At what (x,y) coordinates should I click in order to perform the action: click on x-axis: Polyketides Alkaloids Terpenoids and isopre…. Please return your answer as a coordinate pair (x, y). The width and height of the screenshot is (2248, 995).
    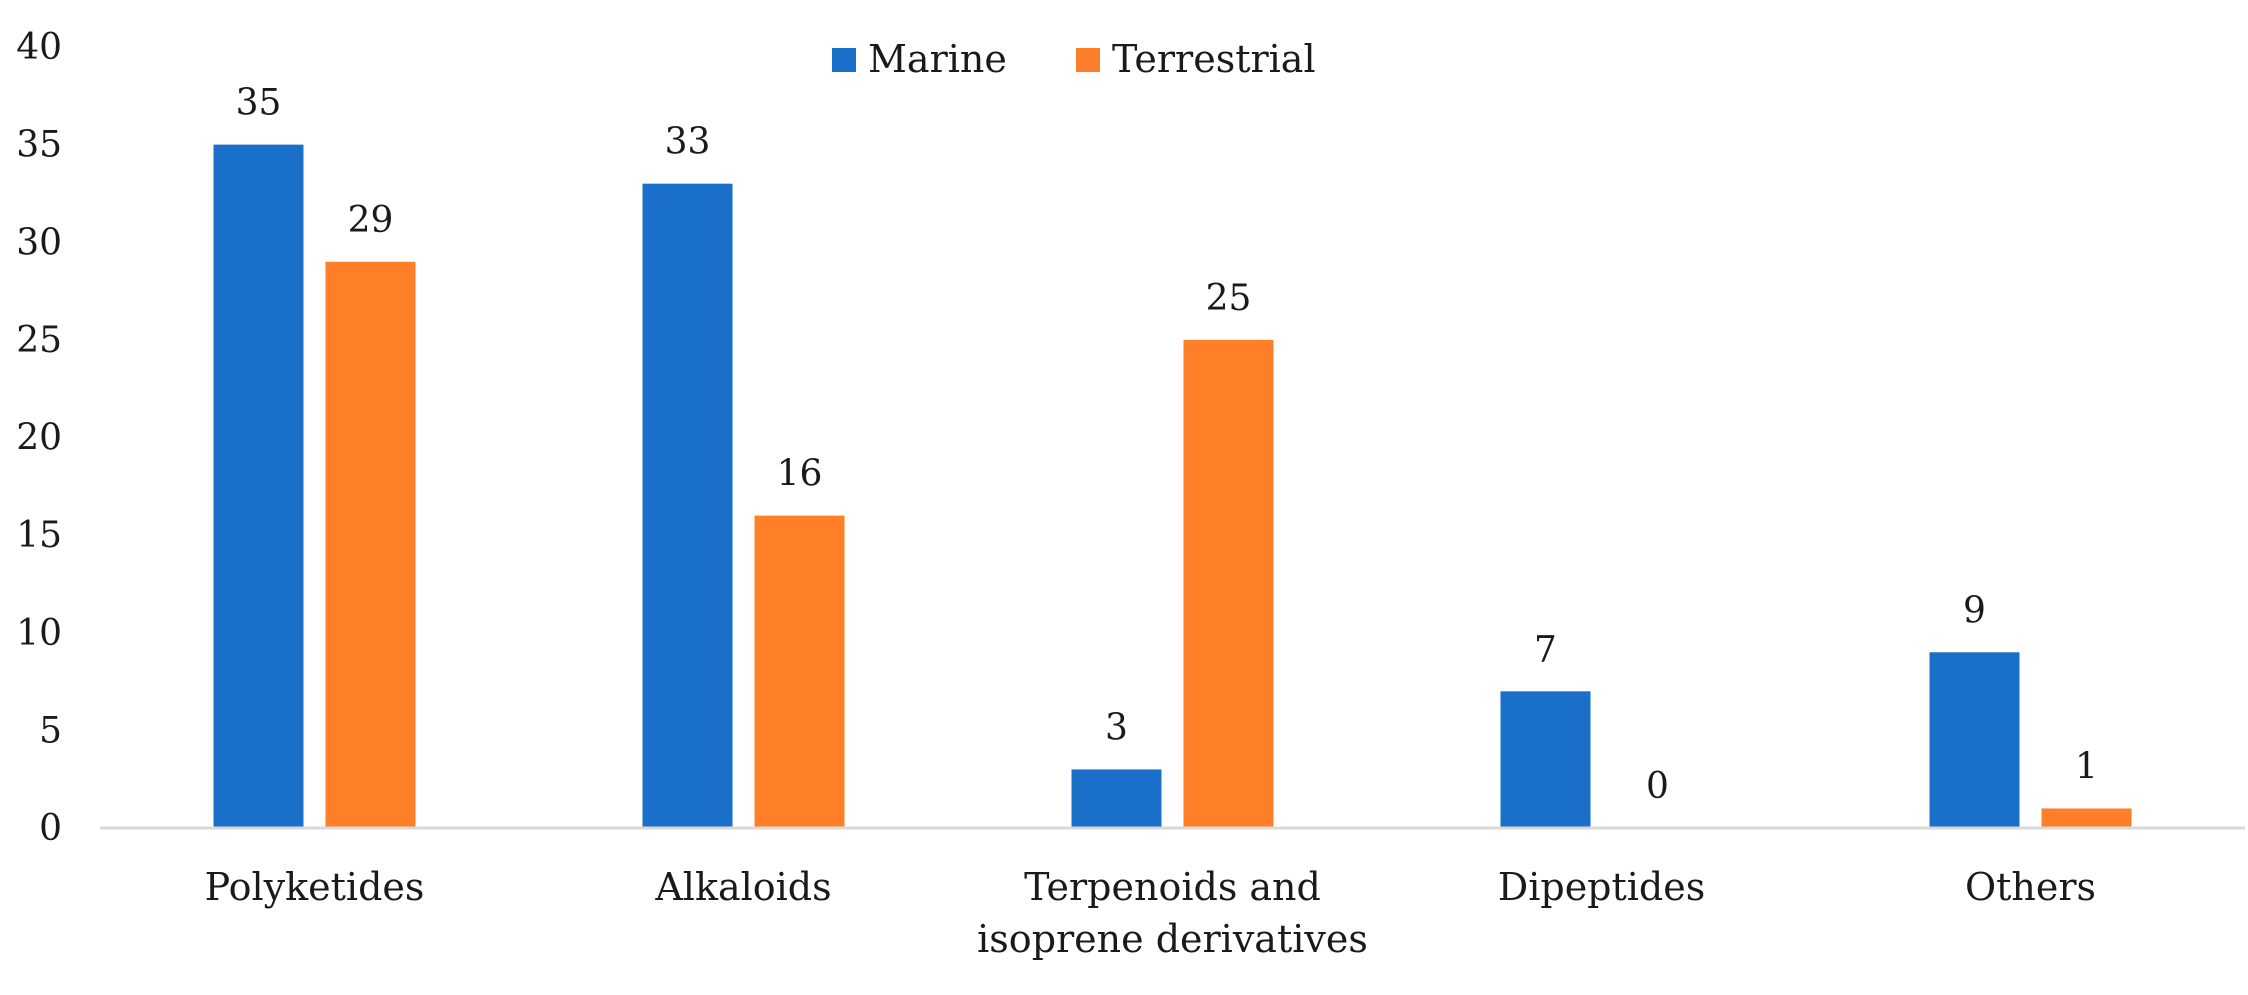
    Looking at the image, I should click on (1150, 913).